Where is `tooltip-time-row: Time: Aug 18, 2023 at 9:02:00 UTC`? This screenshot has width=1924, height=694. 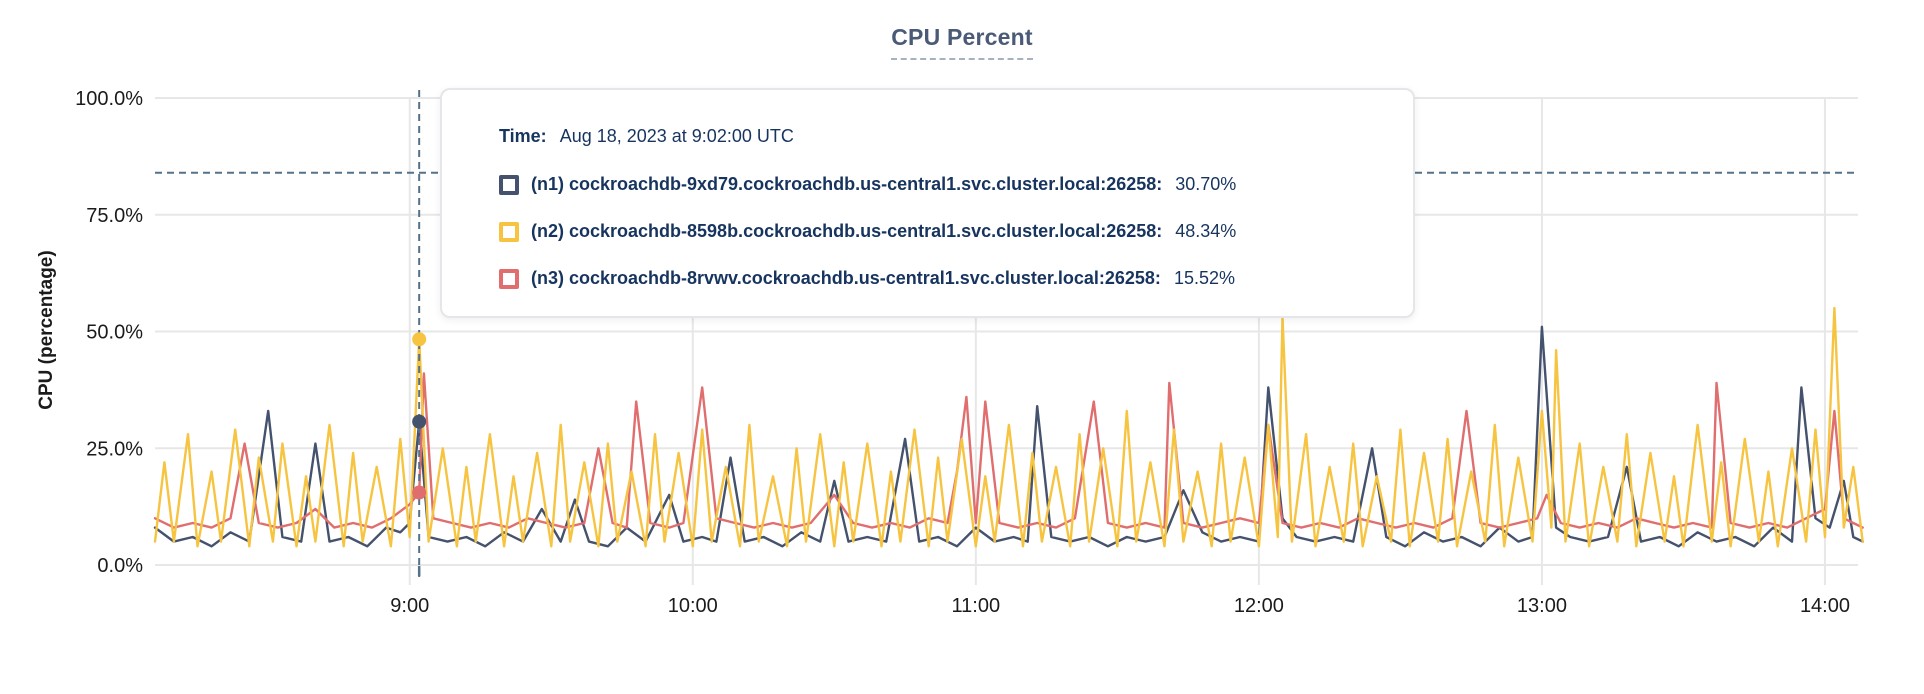 tooltip-time-row: Time: Aug 18, 2023 at 9:02:00 UTC is located at coordinates (956, 136).